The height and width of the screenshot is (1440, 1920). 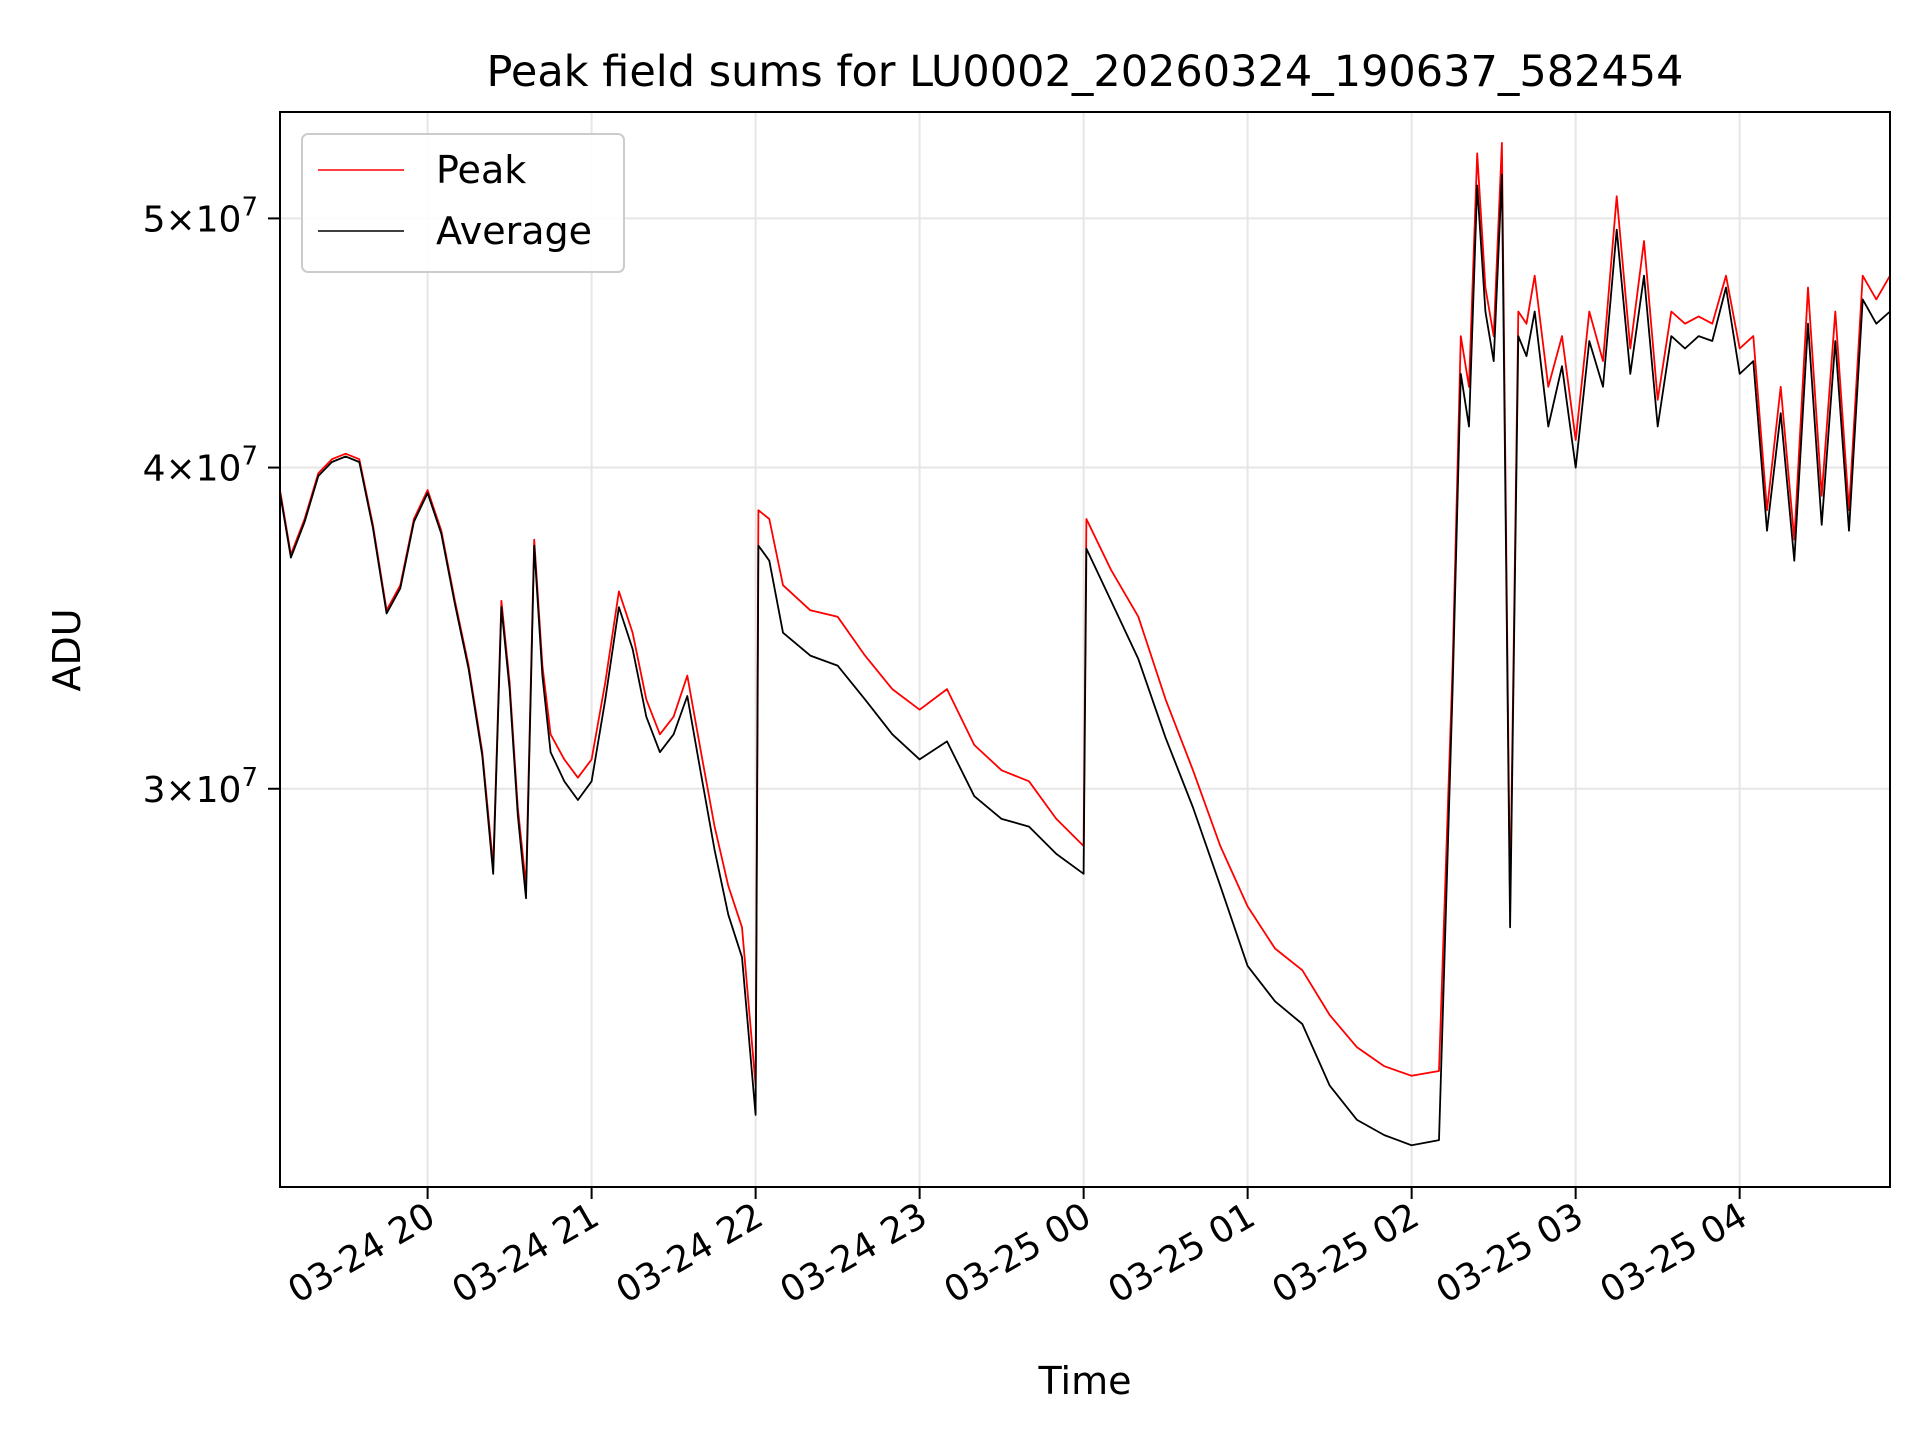 What do you see at coordinates (211, 501) in the screenshot?
I see `y-axis: 3×107 4×107 5×107` at bounding box center [211, 501].